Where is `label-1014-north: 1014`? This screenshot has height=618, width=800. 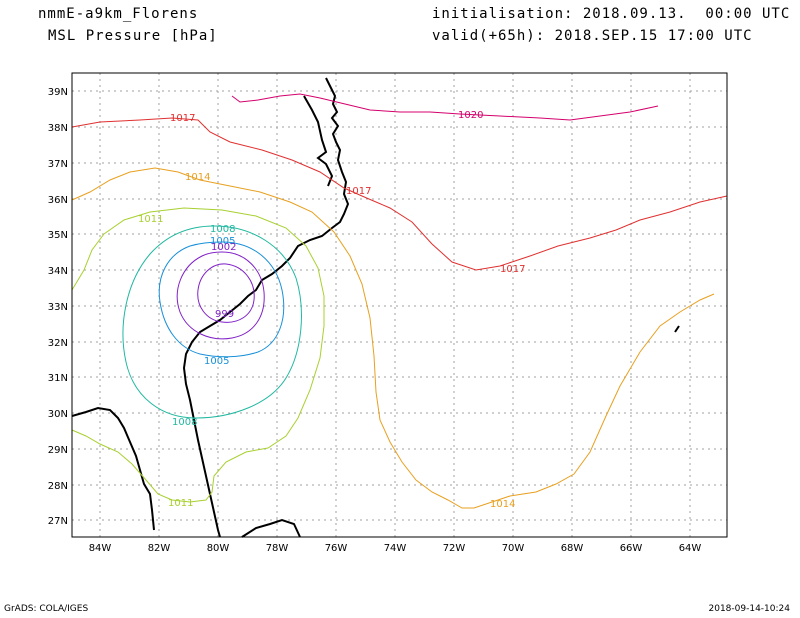
label-1014-north: 1014 is located at coordinates (197, 177).